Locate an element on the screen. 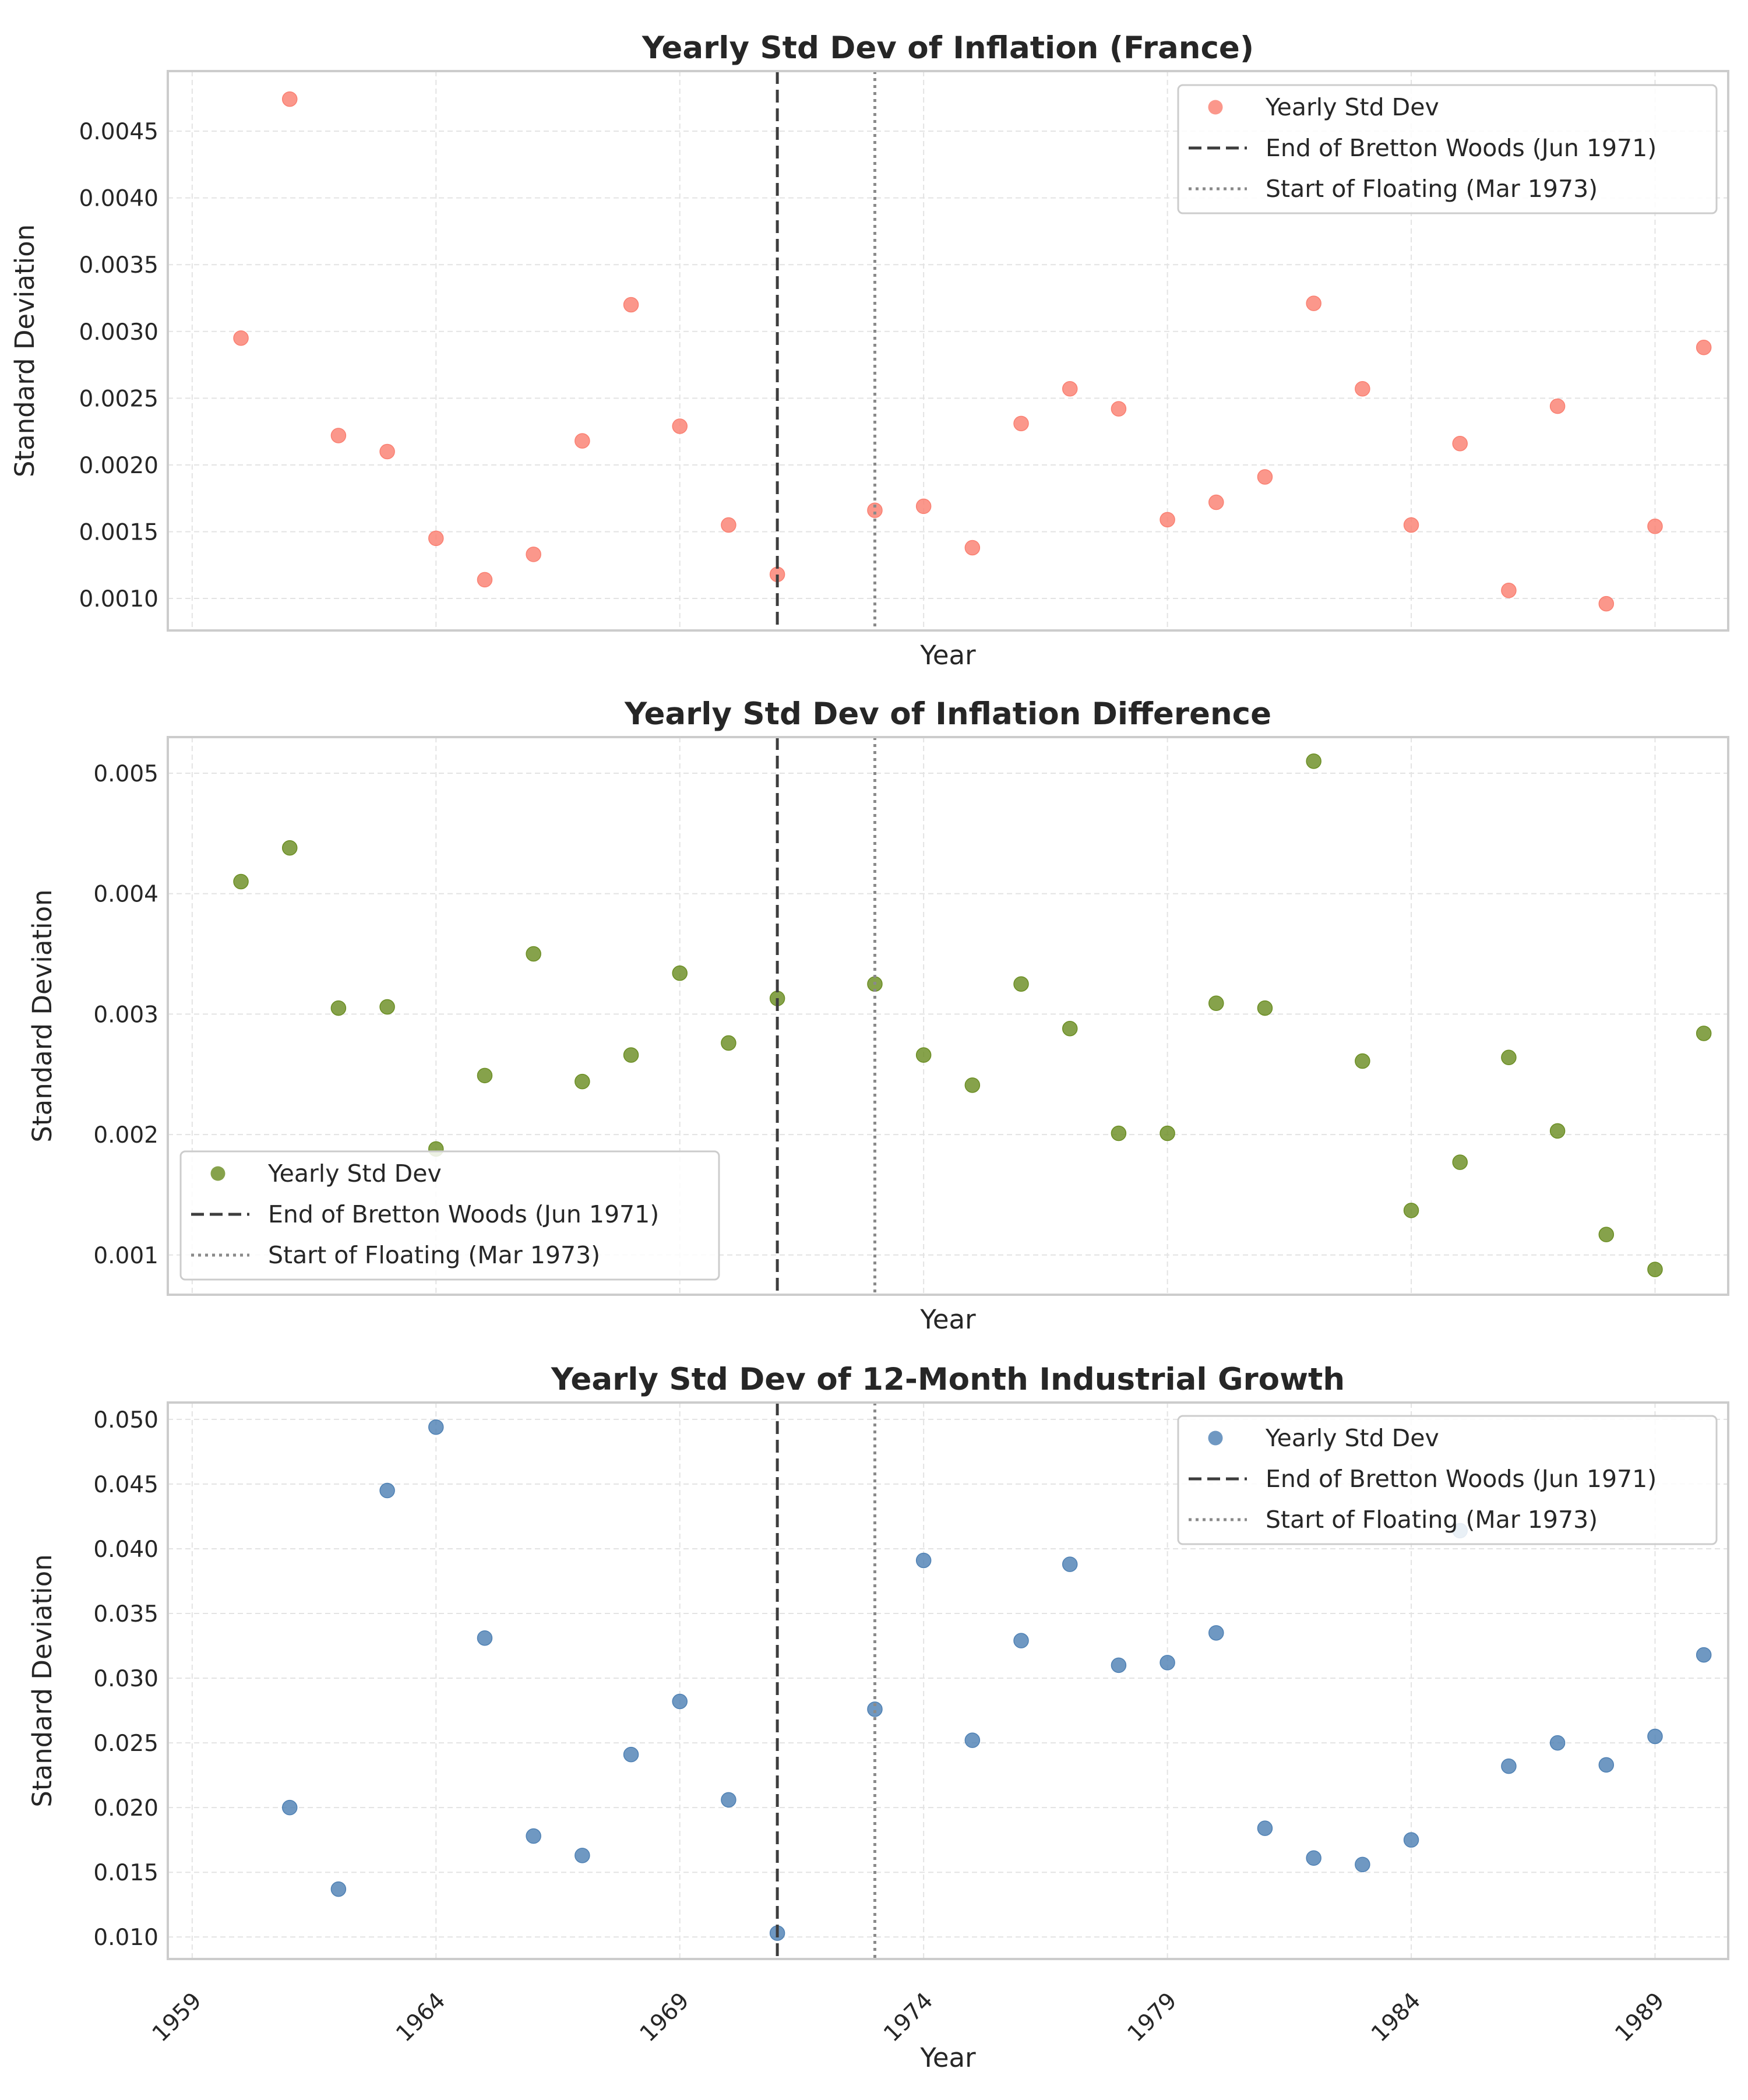 The width and height of the screenshot is (1748, 2100). y-tick-label: 0.0035 is located at coordinates (118, 265).